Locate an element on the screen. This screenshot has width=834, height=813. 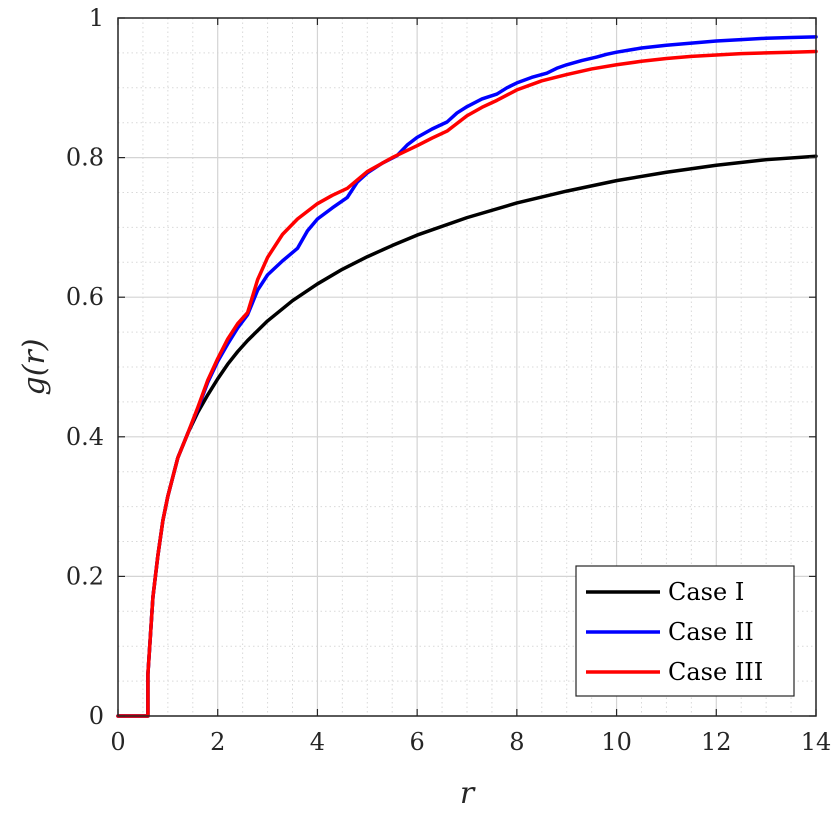
y-tick-label: 0 is located at coordinates (96, 716).